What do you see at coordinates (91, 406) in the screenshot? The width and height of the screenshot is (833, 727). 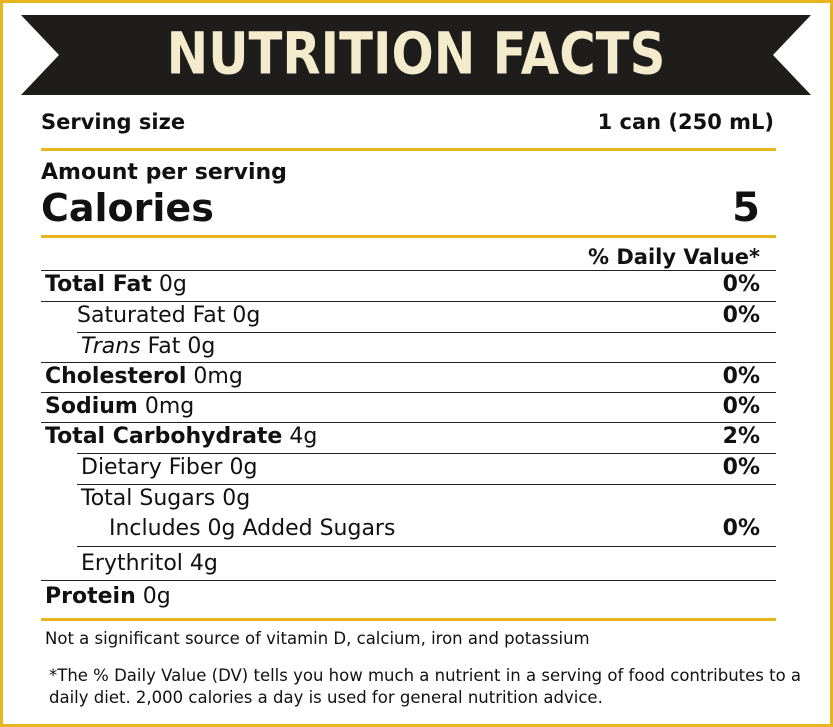 I see `nutrient: Sodium` at bounding box center [91, 406].